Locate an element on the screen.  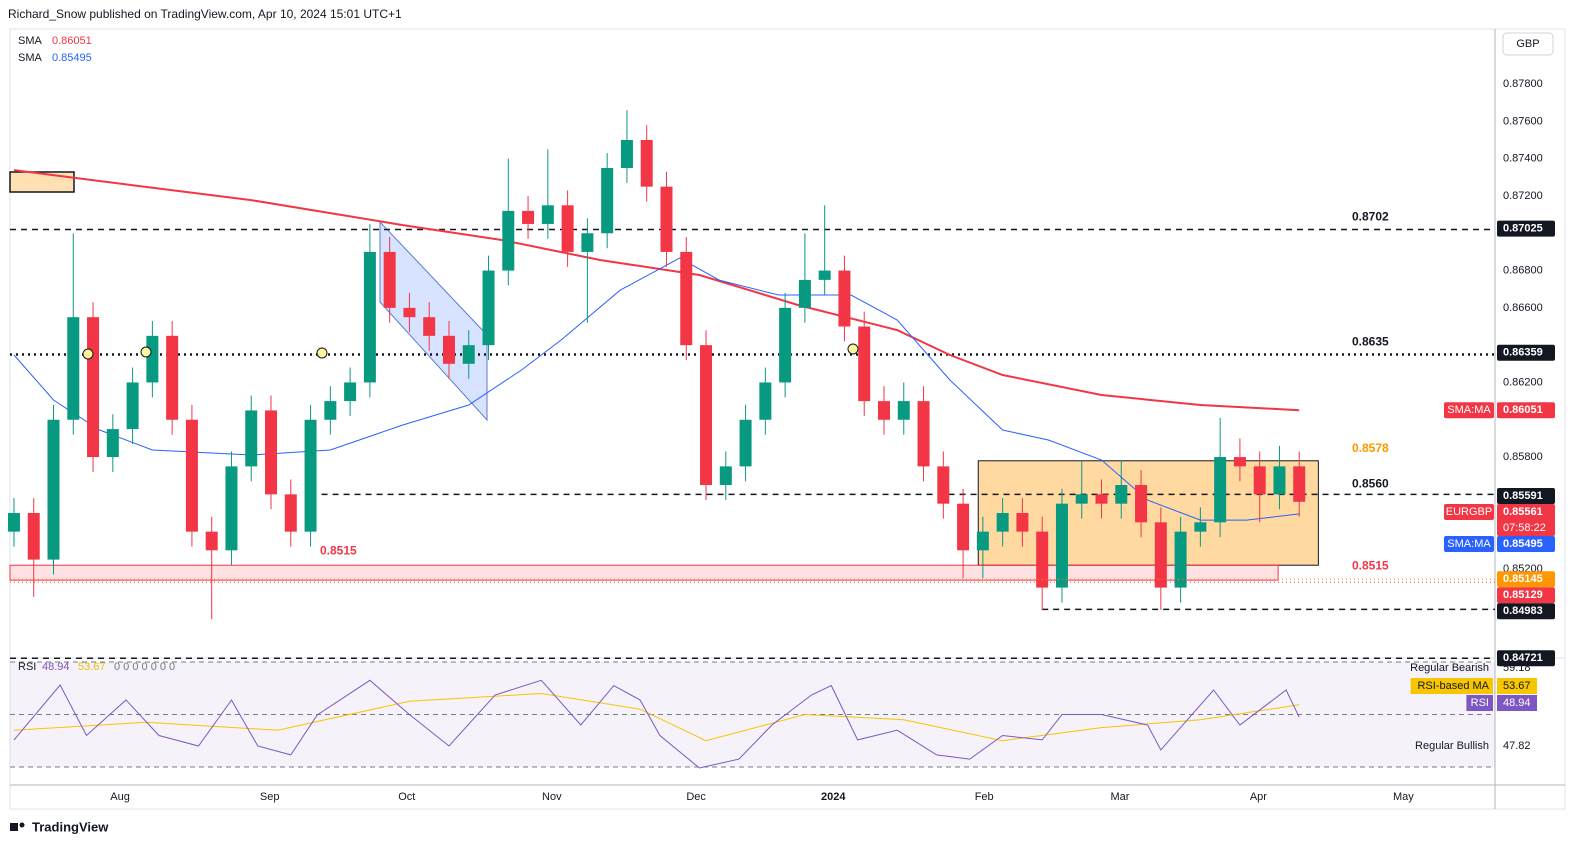
x-tick-label: Feb is located at coordinates (984, 797).